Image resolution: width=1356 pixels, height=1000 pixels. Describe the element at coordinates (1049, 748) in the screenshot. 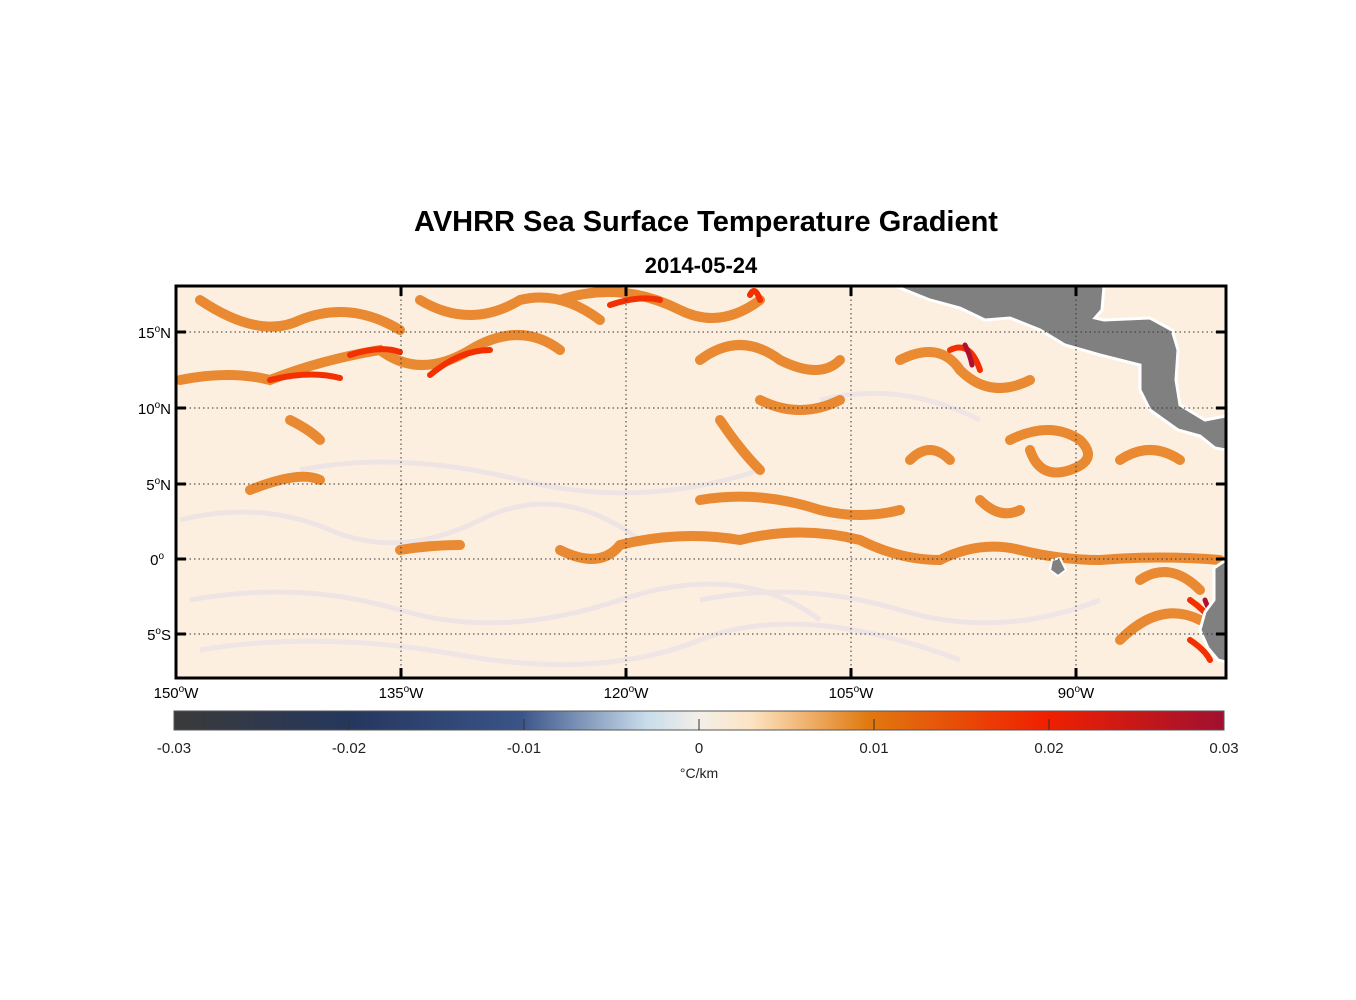

I see `colorbar-label-5: 0.02` at that location.